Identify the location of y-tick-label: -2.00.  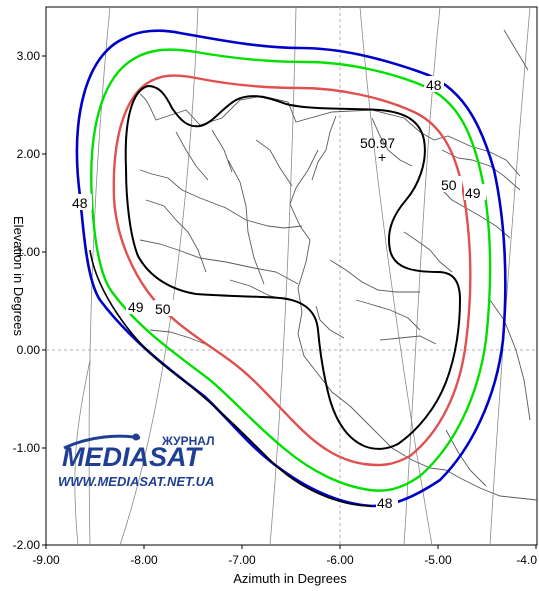
(27, 545).